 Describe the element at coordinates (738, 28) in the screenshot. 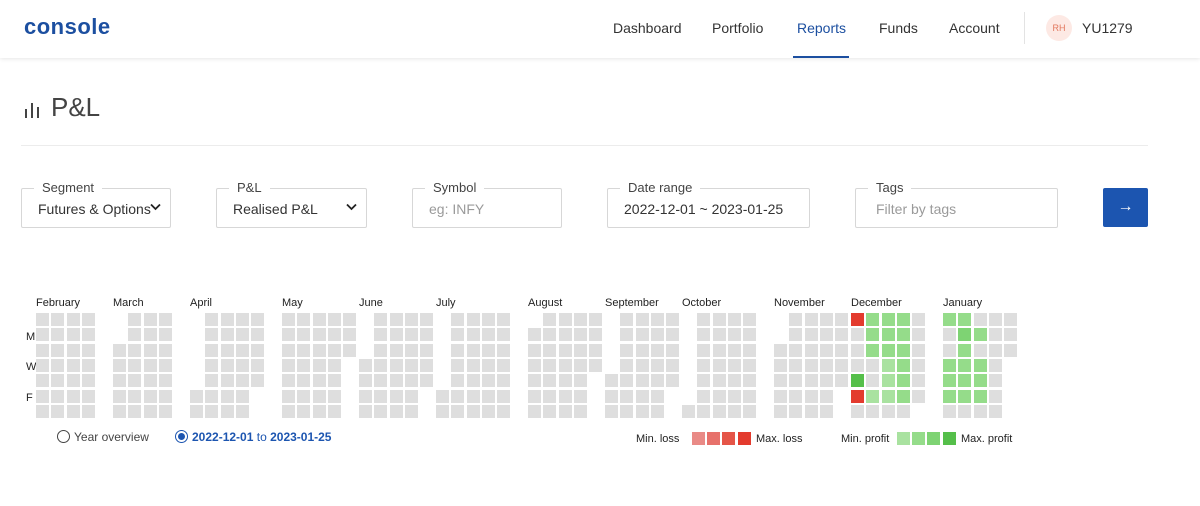

I see `nav-portfolio: Portfolio` at that location.